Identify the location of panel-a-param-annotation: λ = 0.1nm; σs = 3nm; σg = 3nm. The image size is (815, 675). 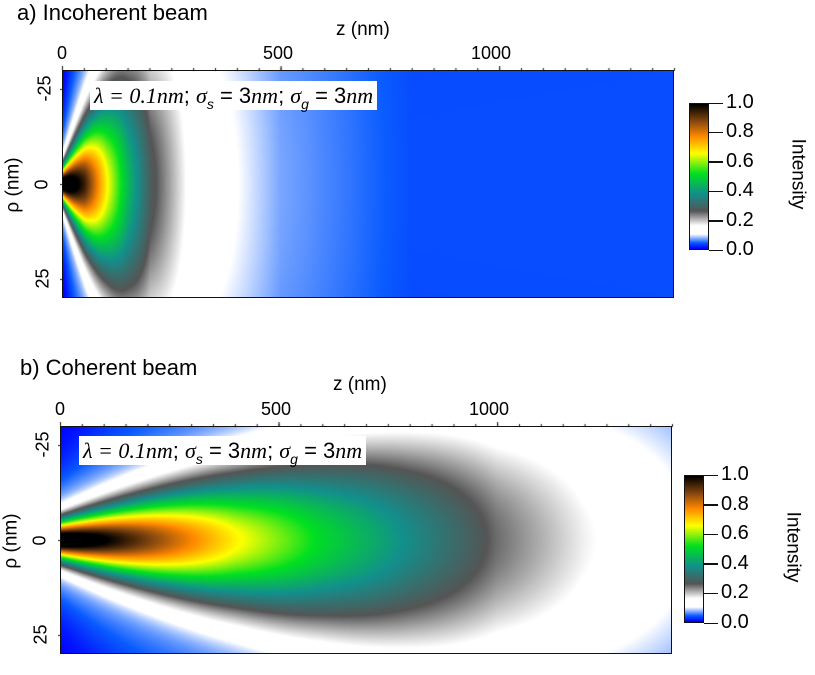
(234, 96).